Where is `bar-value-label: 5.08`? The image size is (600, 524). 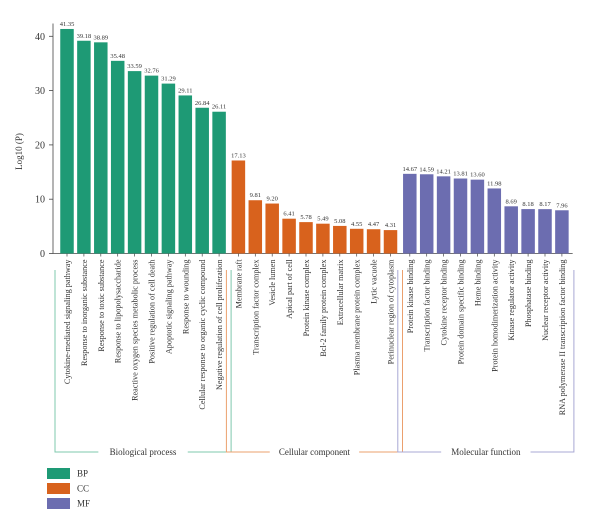
bar-value-label: 5.08 is located at coordinates (339, 221).